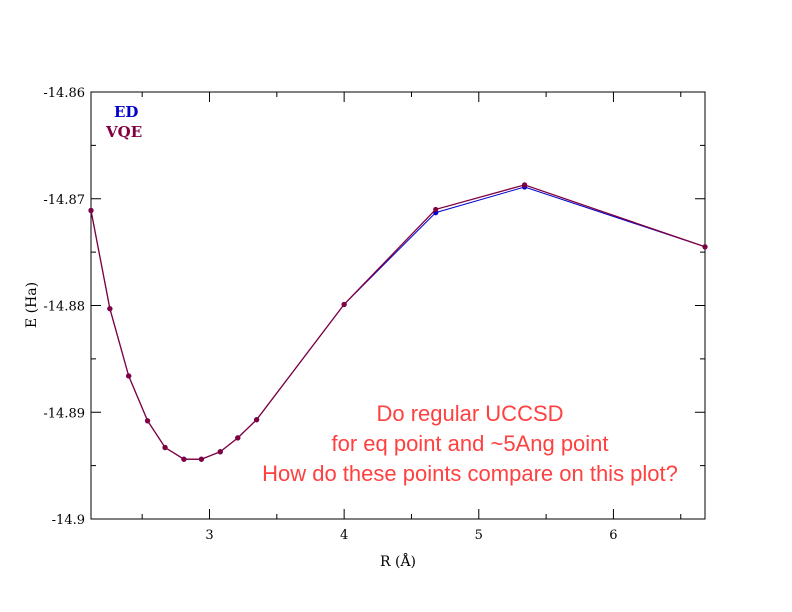 The width and height of the screenshot is (792, 612). Describe the element at coordinates (613, 535) in the screenshot. I see `x-tick-label: 6` at that location.